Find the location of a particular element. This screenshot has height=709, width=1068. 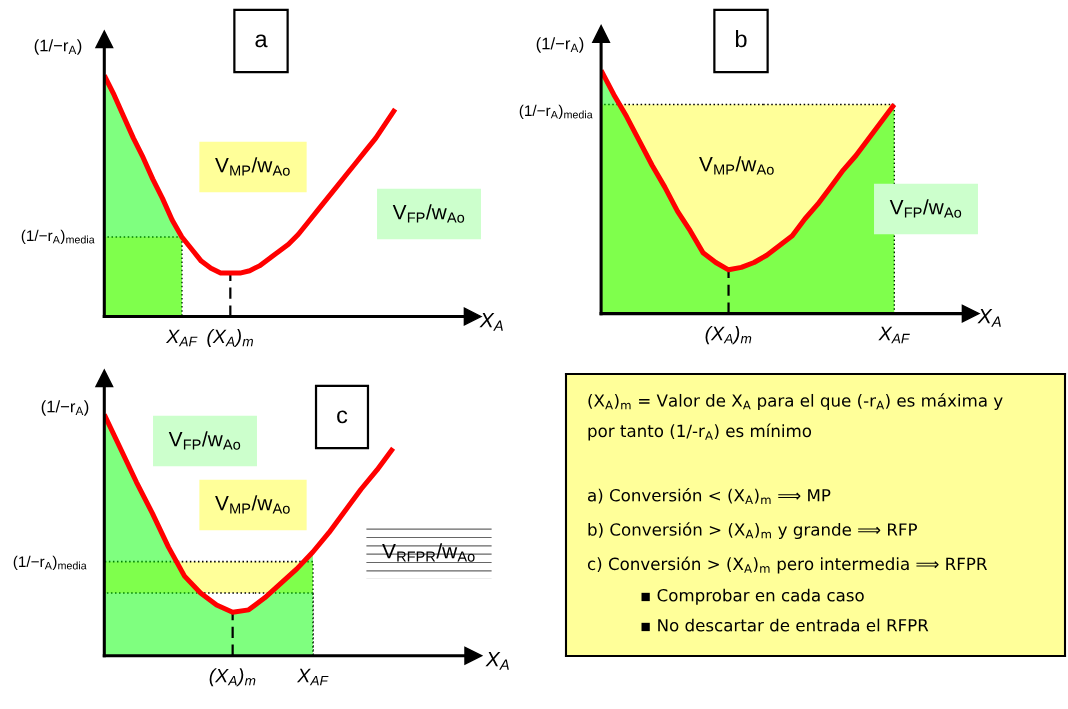

text: ▪ No descartar de entrada el RFPR is located at coordinates (785, 625).